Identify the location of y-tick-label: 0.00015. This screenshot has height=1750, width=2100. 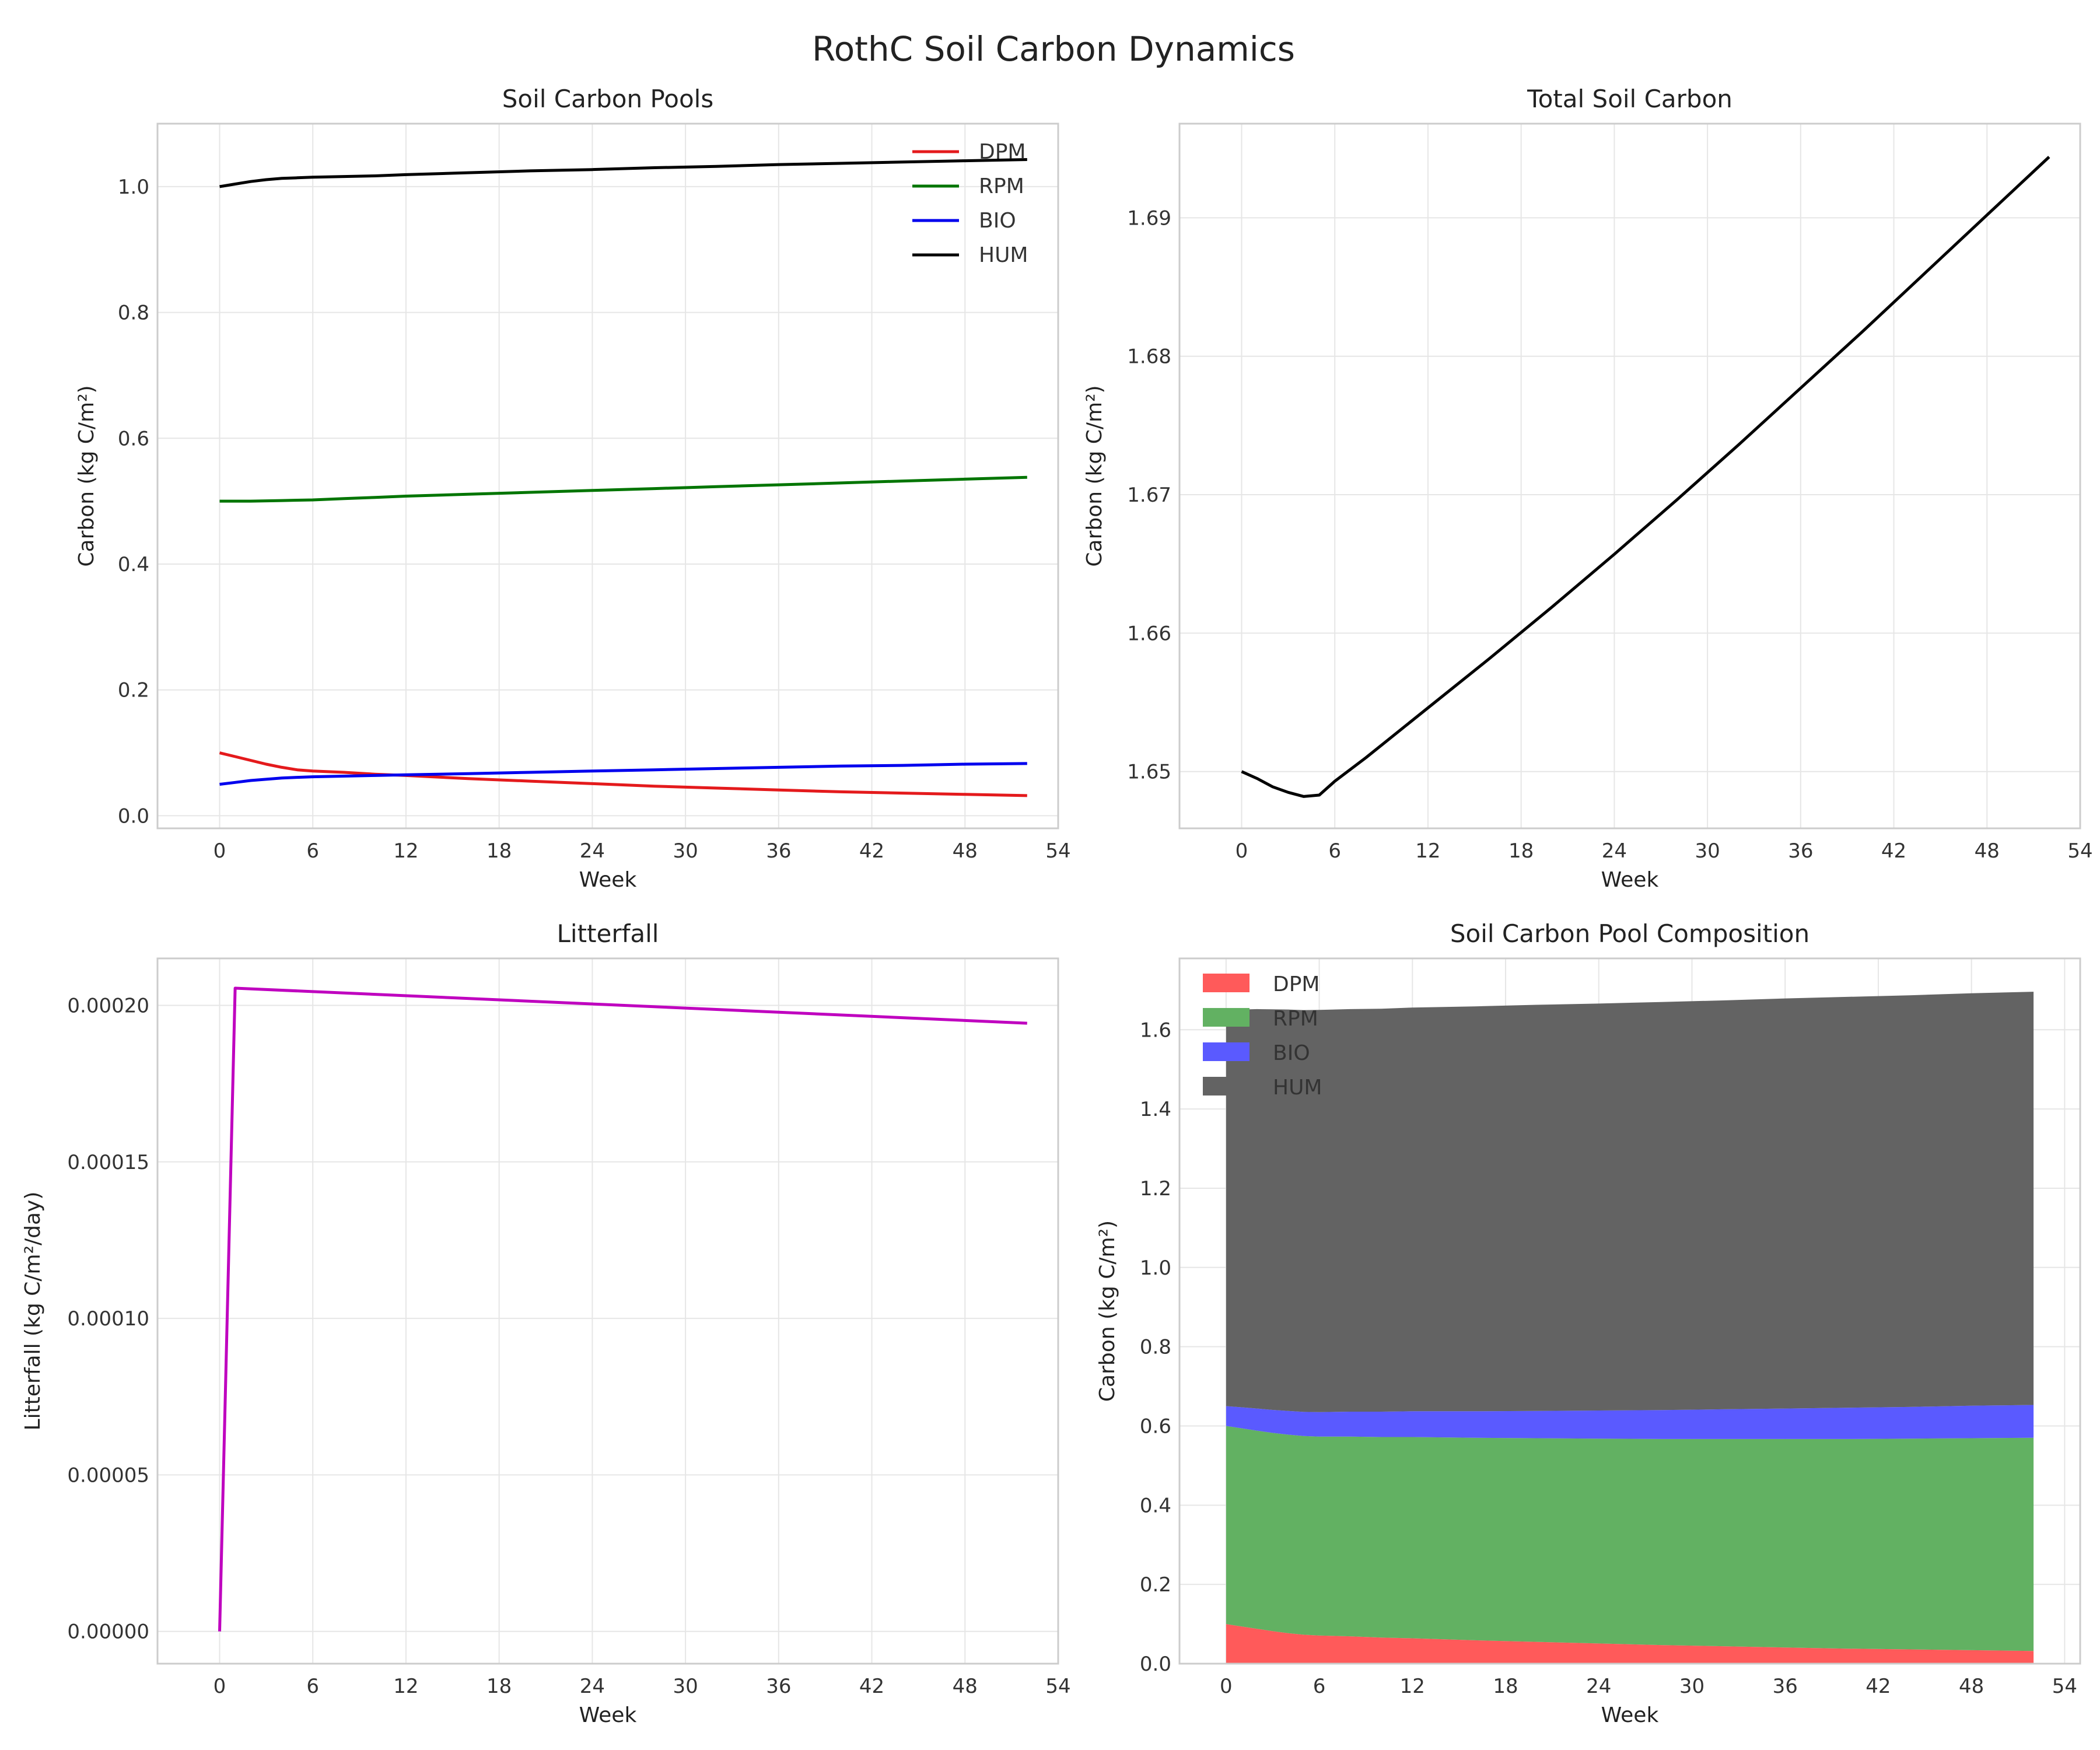
(108, 1162).